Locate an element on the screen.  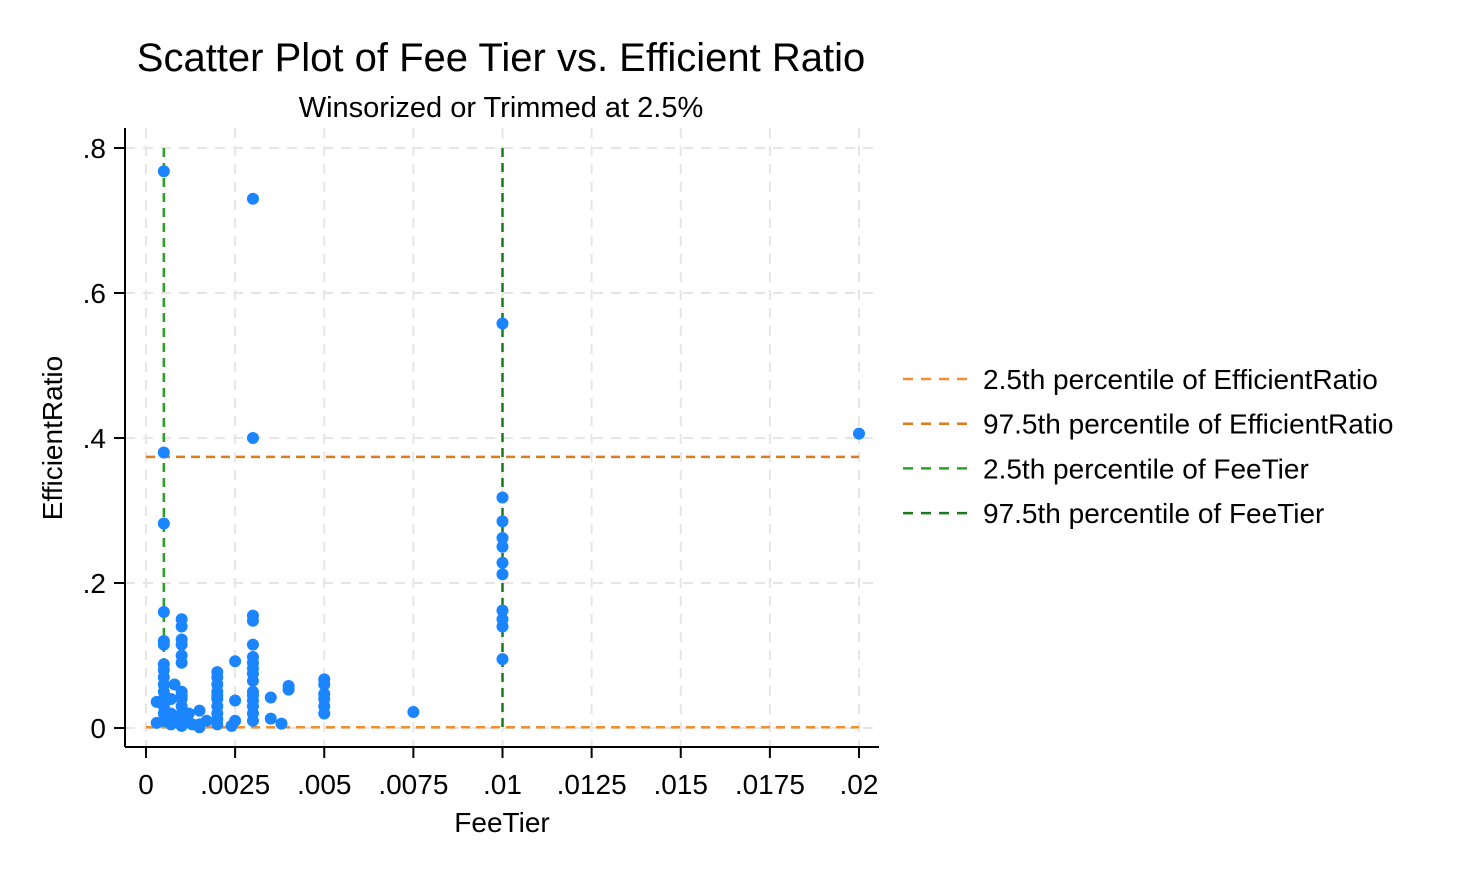
legend-label: 2.5th percentile of FeeTier is located at coordinates (1146, 468).